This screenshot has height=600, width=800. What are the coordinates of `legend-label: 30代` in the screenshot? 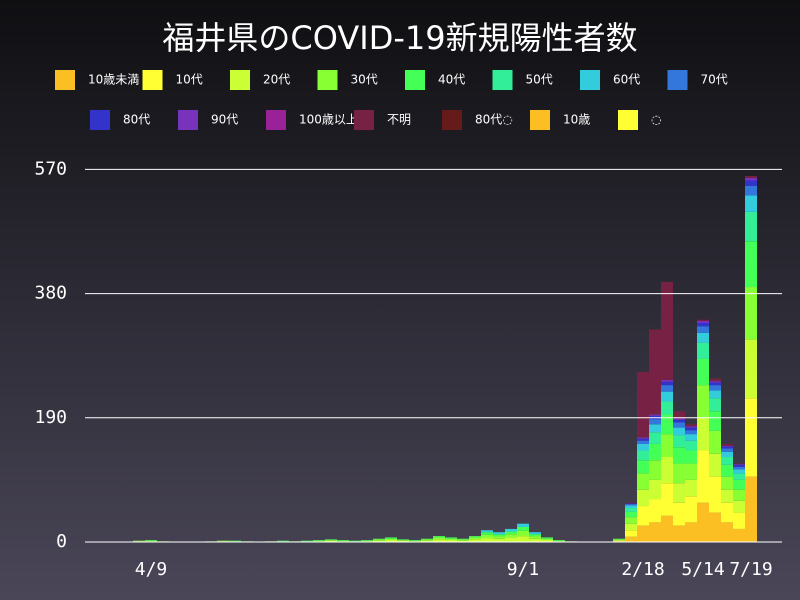 It's located at (364, 80).